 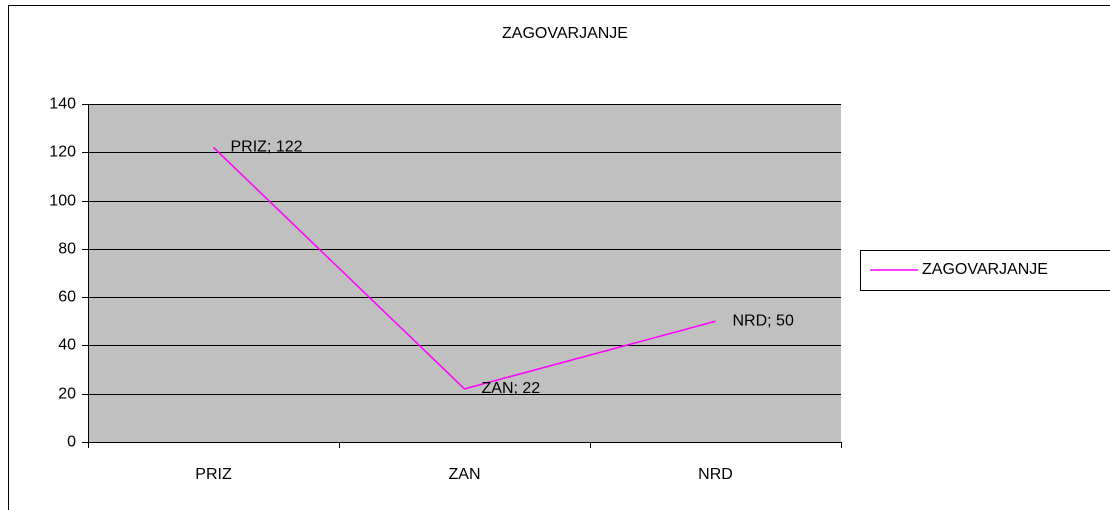 I want to click on y-tick-label: 20, so click(x=67, y=394).